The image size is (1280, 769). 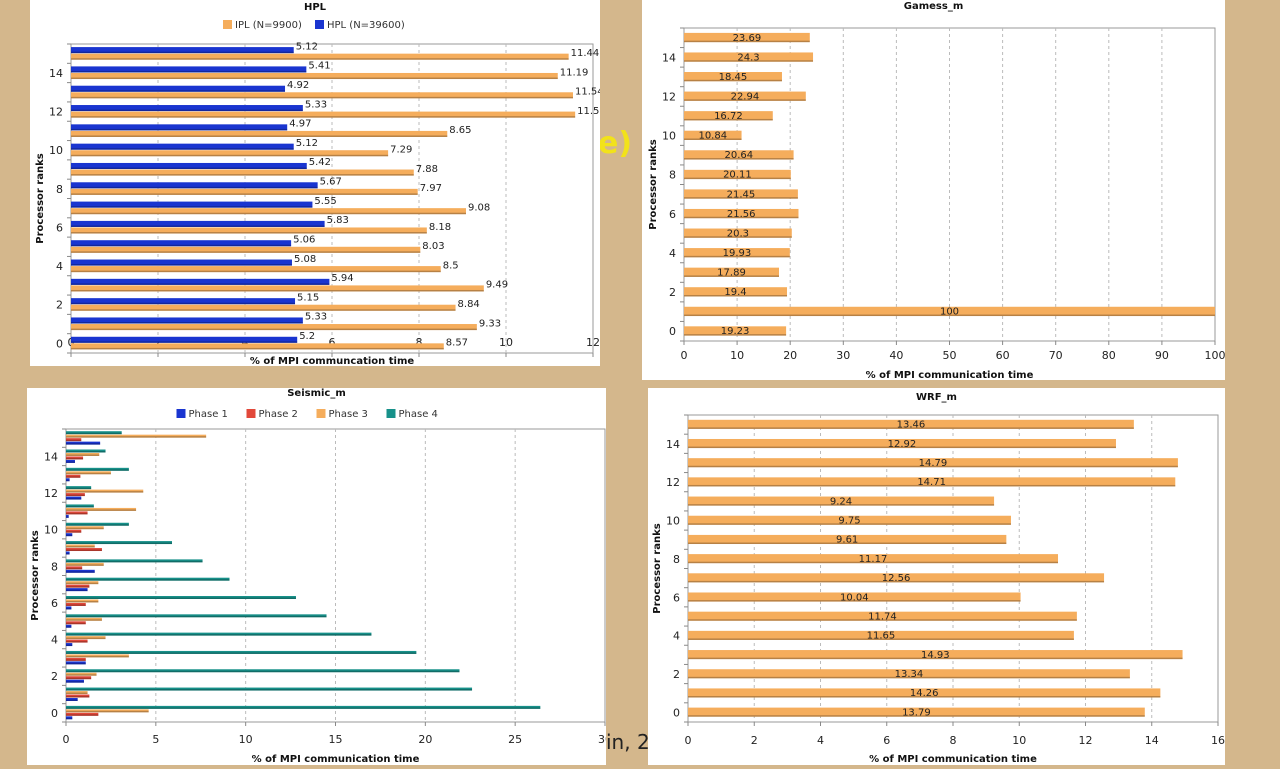 What do you see at coordinates (790, 355) in the screenshot?
I see `x-tick-label: 20` at bounding box center [790, 355].